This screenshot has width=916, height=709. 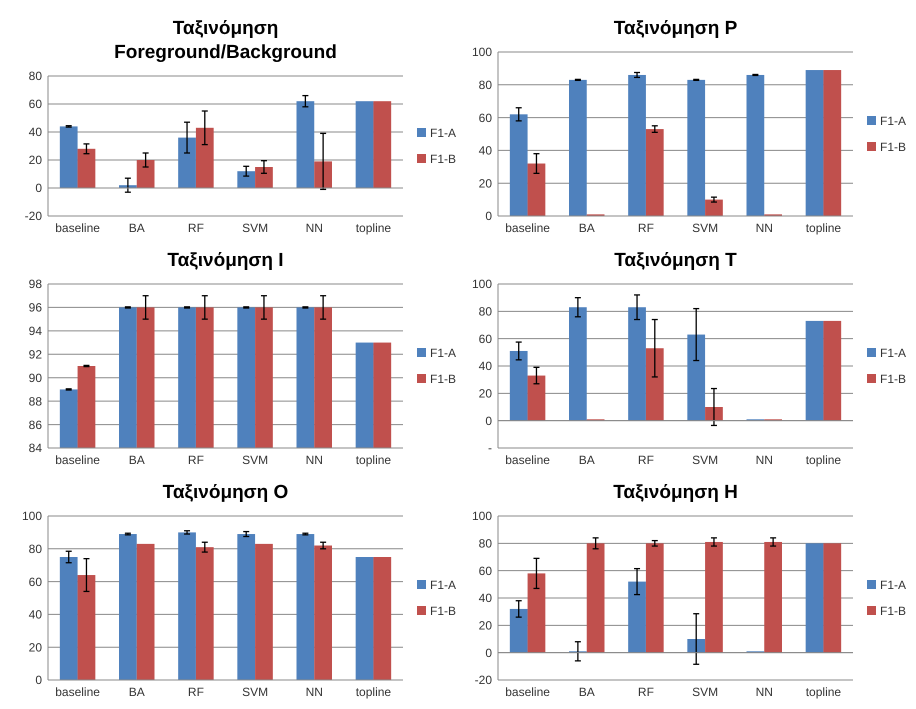 What do you see at coordinates (35, 307) in the screenshot?
I see `y-tick-label: 96` at bounding box center [35, 307].